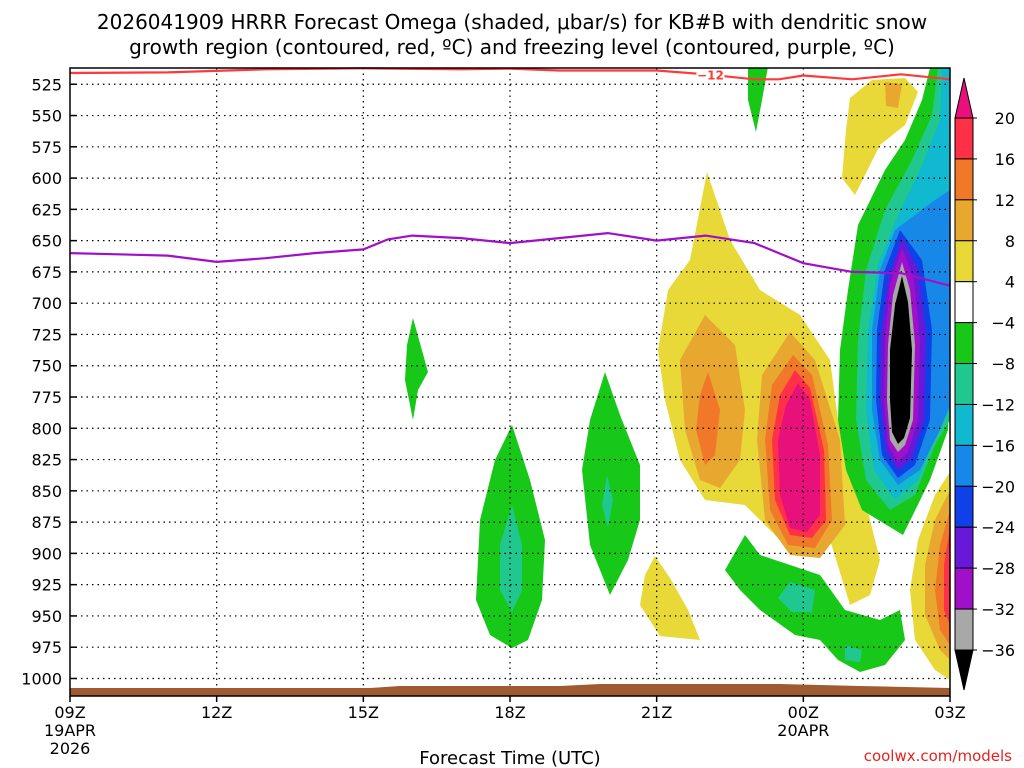  I want to click on y-tick-label: 1000, so click(41, 678).